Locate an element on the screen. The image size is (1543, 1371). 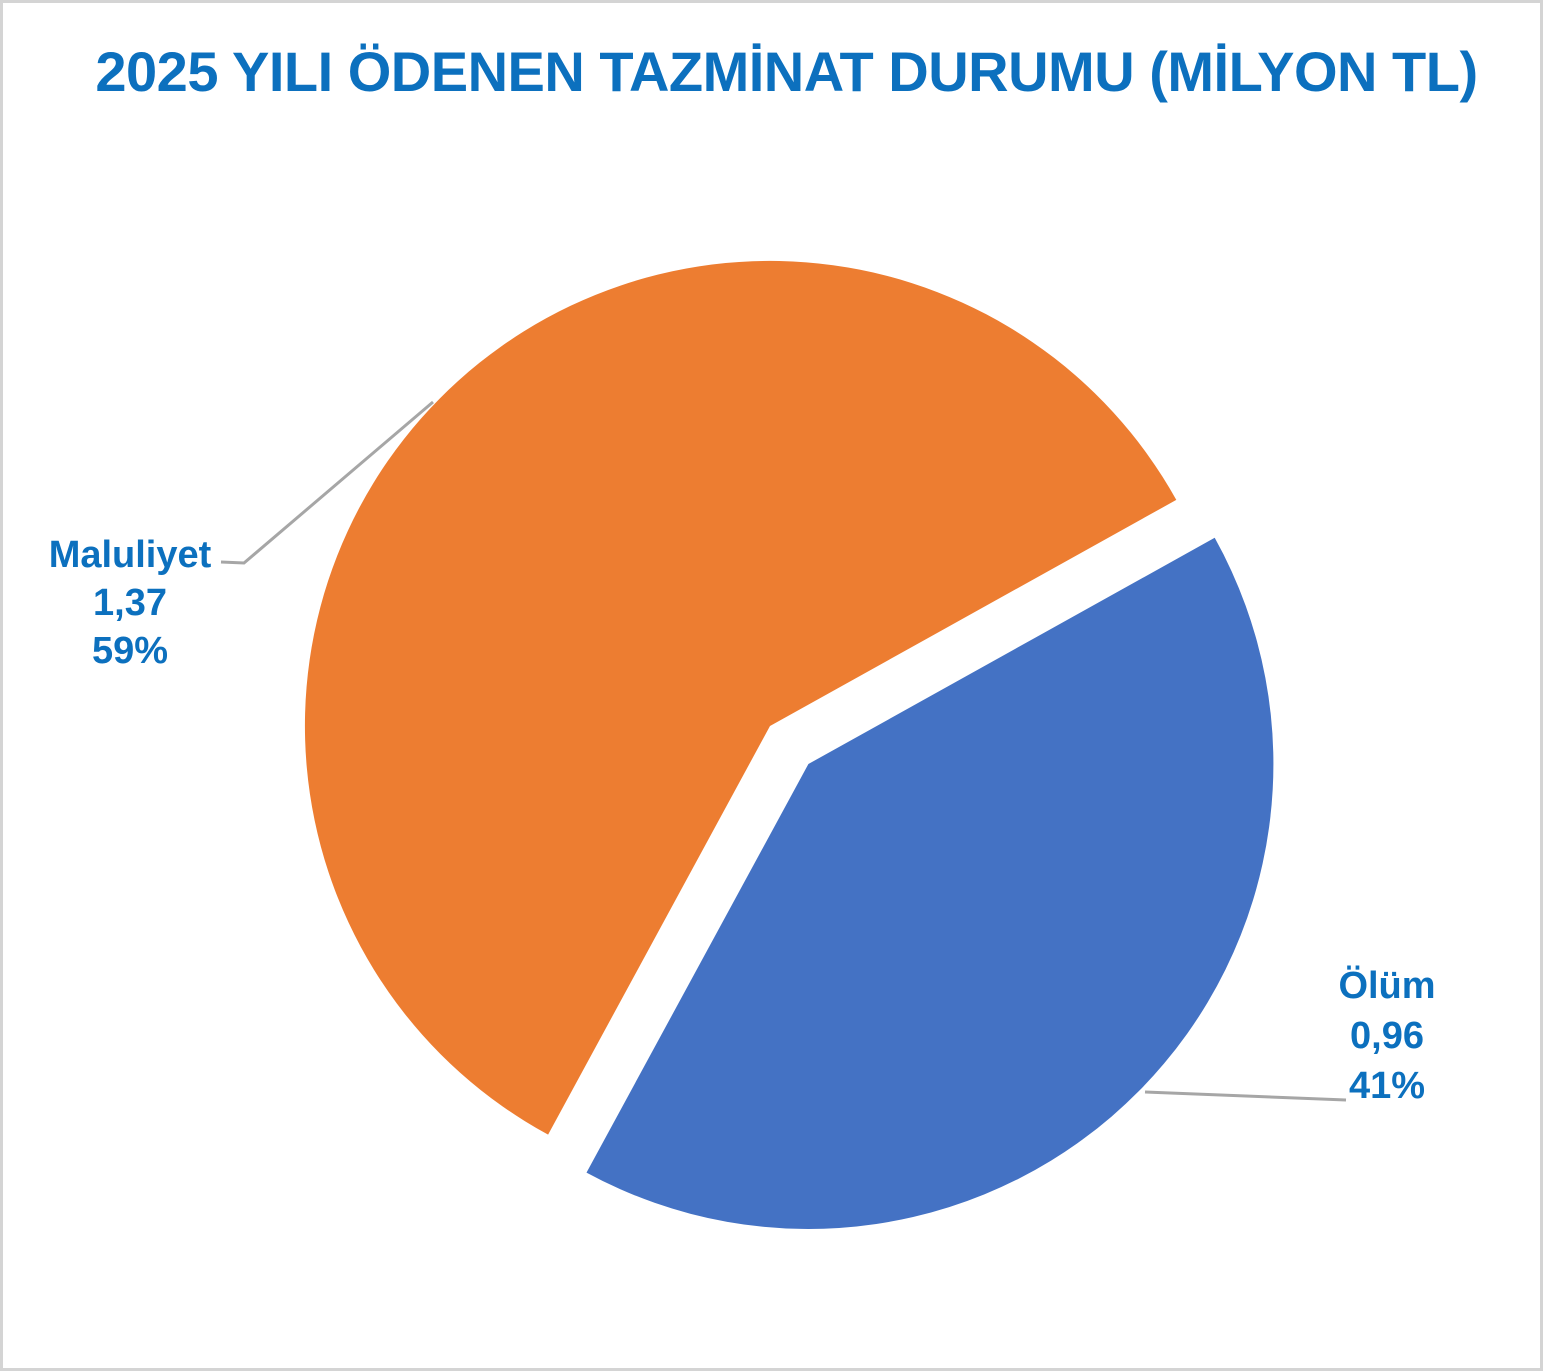
data-label-maluliyet-percent: 59% is located at coordinates (130, 651).